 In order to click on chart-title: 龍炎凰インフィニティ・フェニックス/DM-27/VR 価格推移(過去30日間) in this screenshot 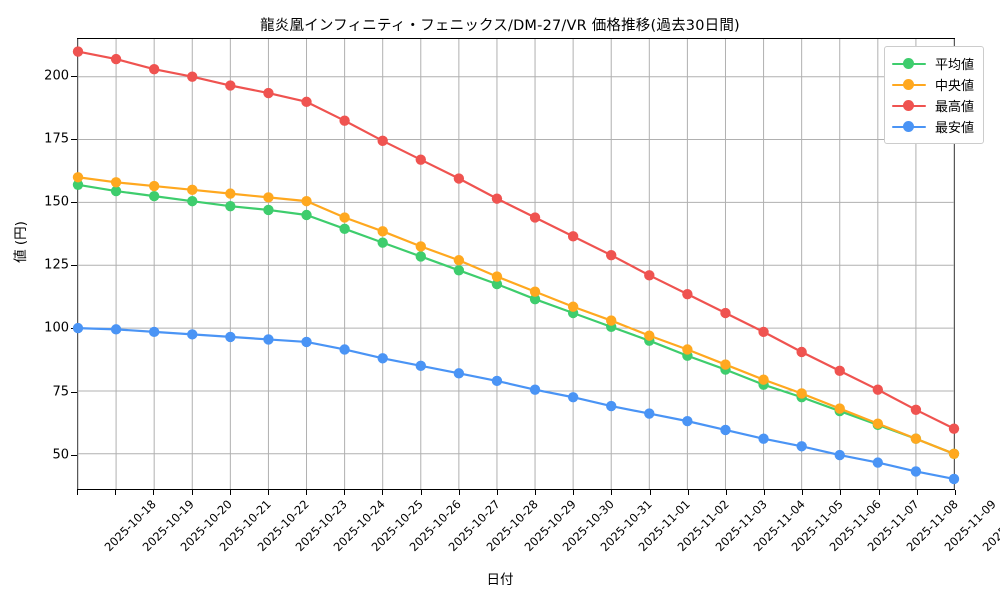, I will do `click(500, 26)`.